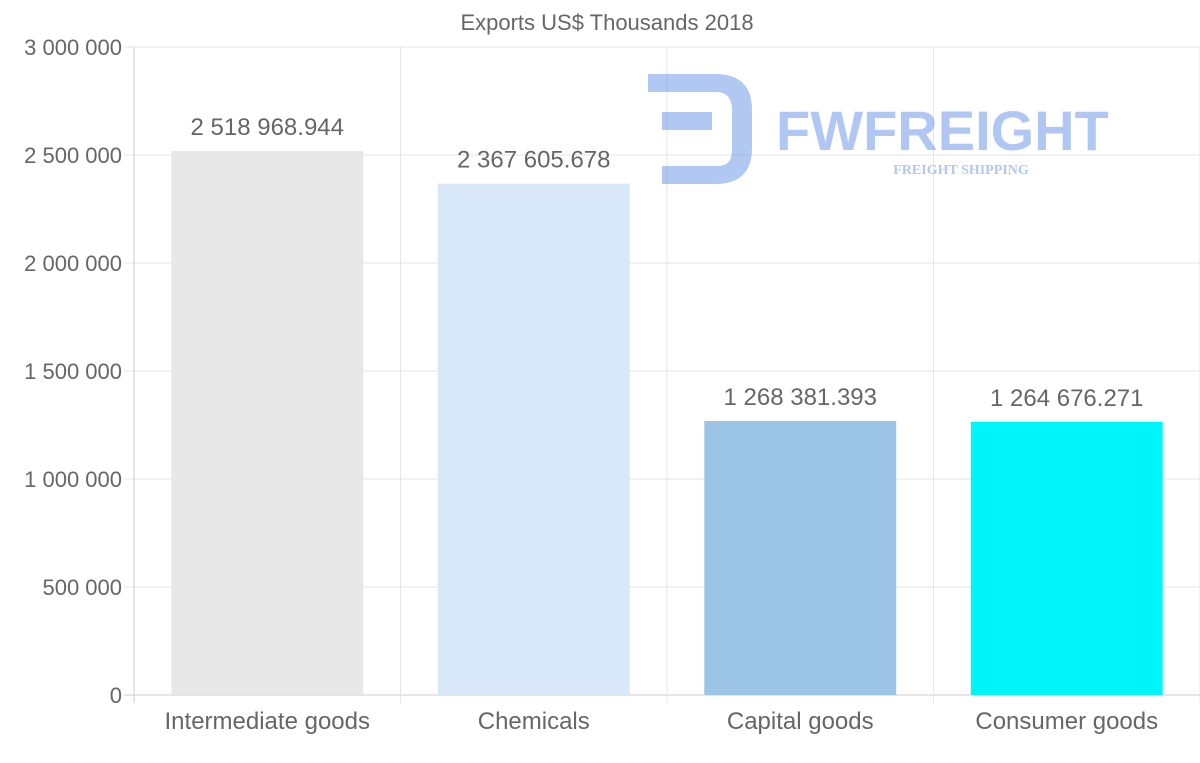 This screenshot has width=1200, height=763. What do you see at coordinates (534, 721) in the screenshot?
I see `x-tick-label: Chemicals` at bounding box center [534, 721].